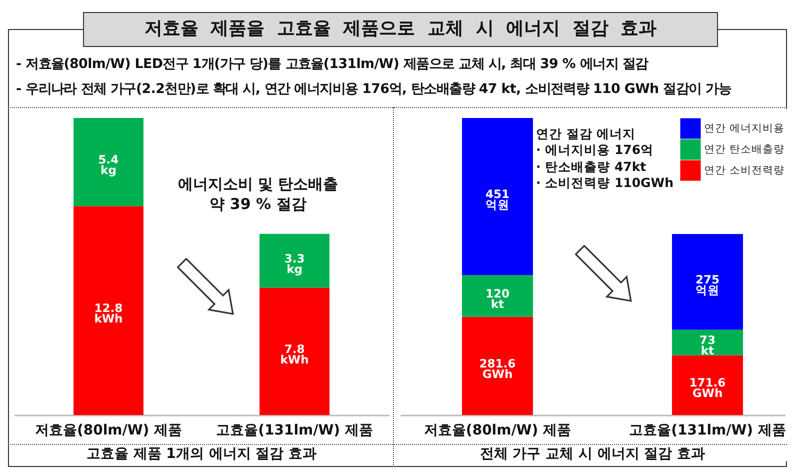  Describe the element at coordinates (707, 345) in the screenshot. I see `data-label: 73 kt` at that location.